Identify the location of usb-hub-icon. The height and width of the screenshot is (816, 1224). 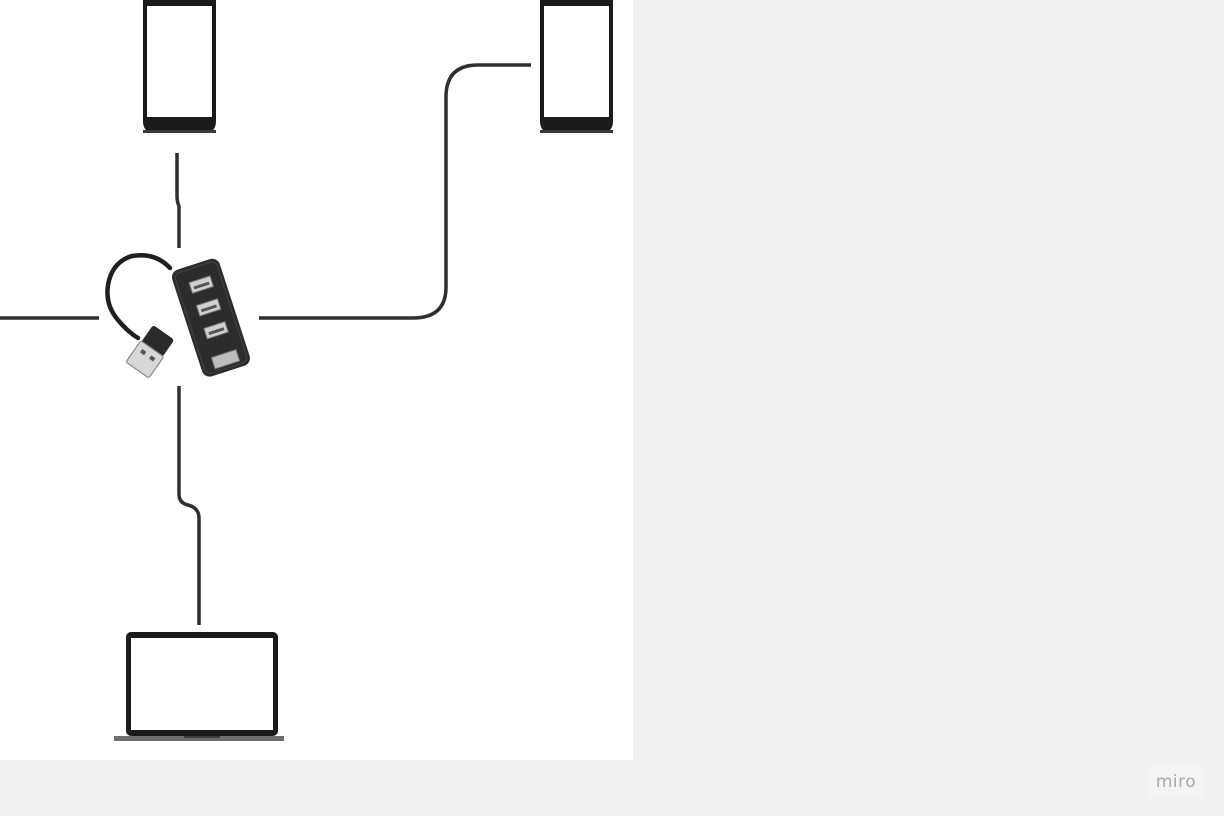
(178, 315).